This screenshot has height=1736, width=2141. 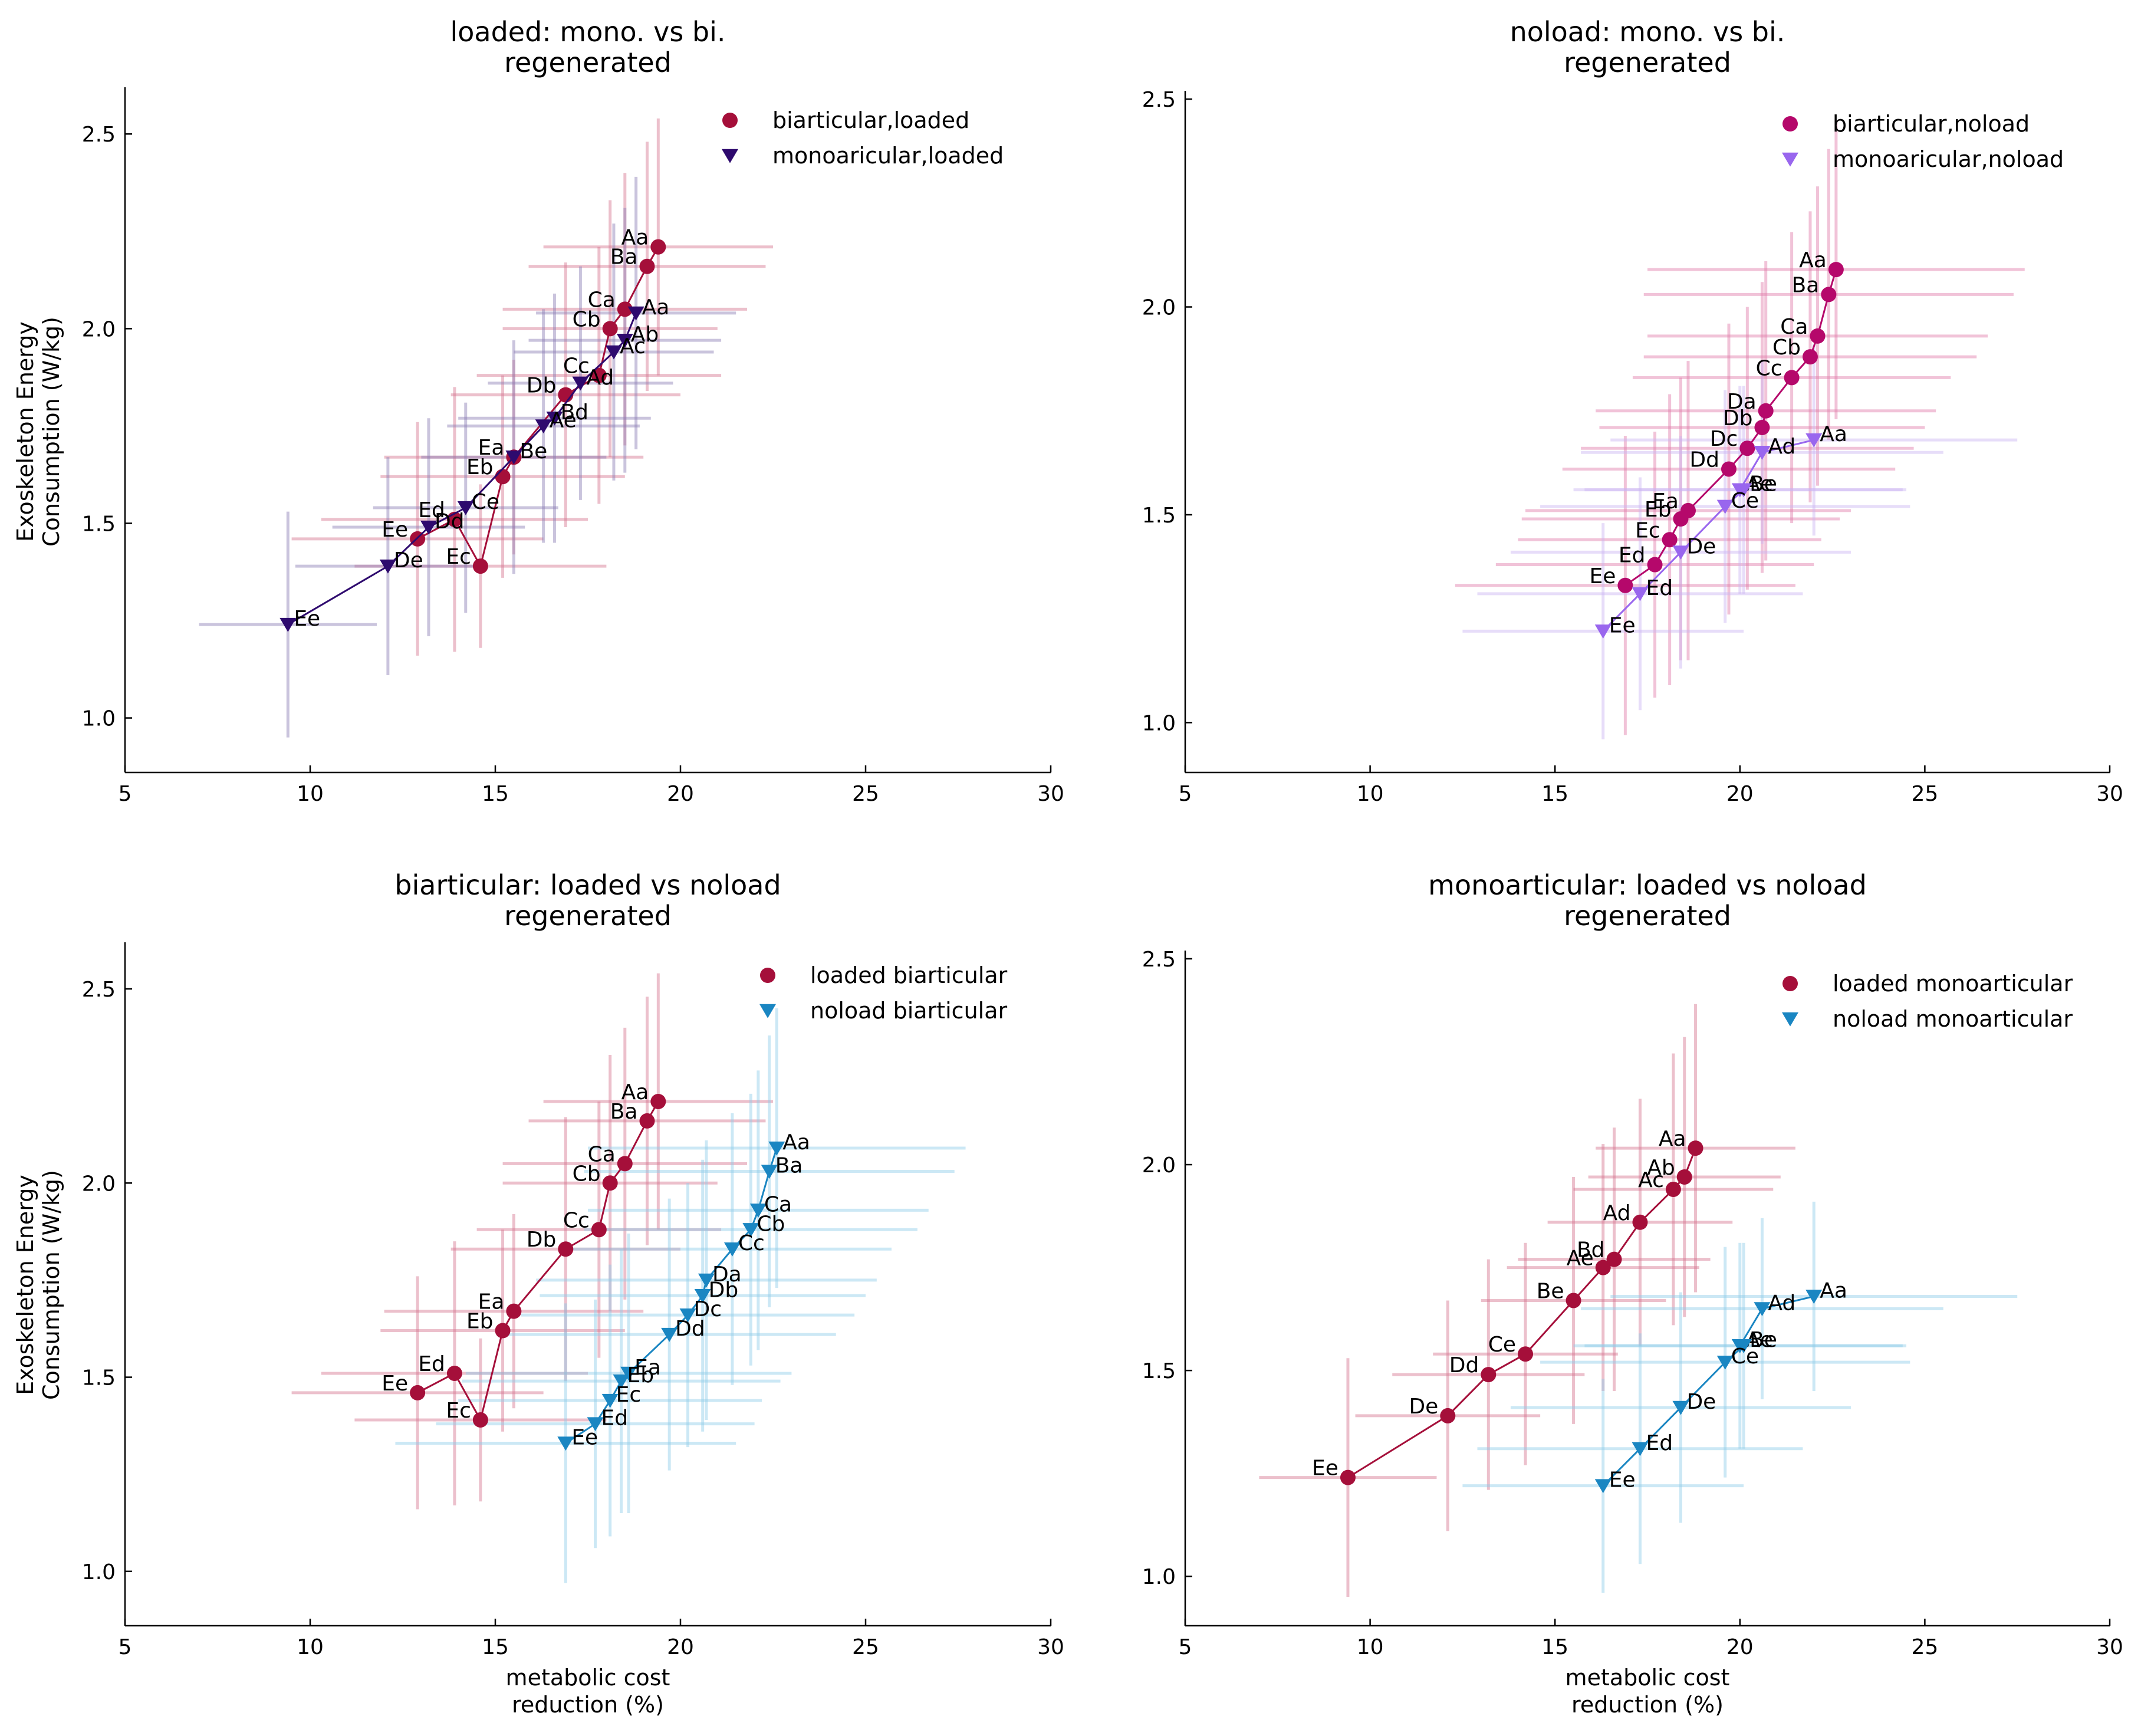 What do you see at coordinates (1580, 1259) in the screenshot?
I see `point-label: Ae` at bounding box center [1580, 1259].